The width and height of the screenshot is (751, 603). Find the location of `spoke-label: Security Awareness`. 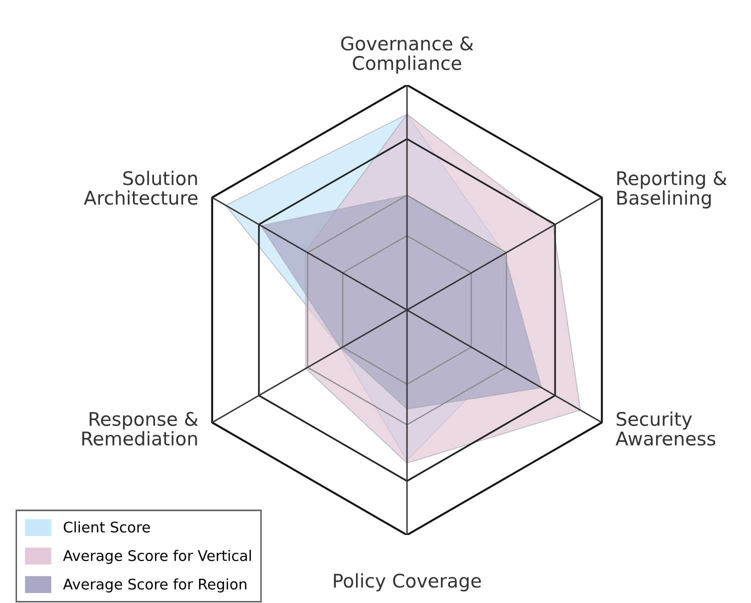

spoke-label: Security Awareness is located at coordinates (666, 429).